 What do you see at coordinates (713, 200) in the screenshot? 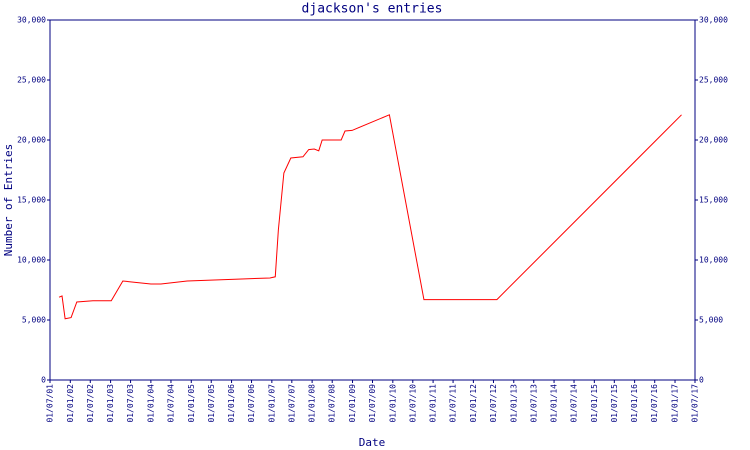
I see `y2-tick-label: 15,000` at bounding box center [713, 200].